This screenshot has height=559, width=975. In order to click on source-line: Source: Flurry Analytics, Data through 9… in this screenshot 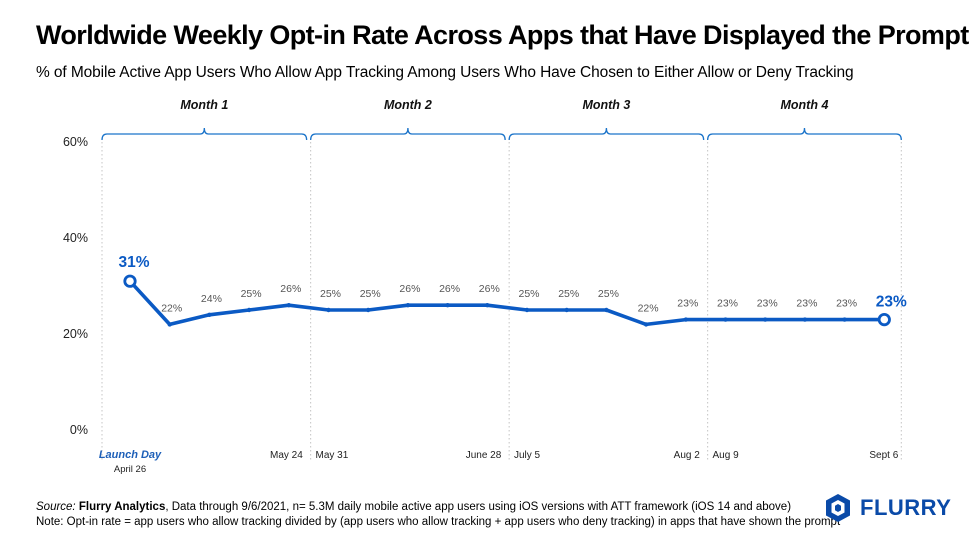, I will do `click(438, 507)`.